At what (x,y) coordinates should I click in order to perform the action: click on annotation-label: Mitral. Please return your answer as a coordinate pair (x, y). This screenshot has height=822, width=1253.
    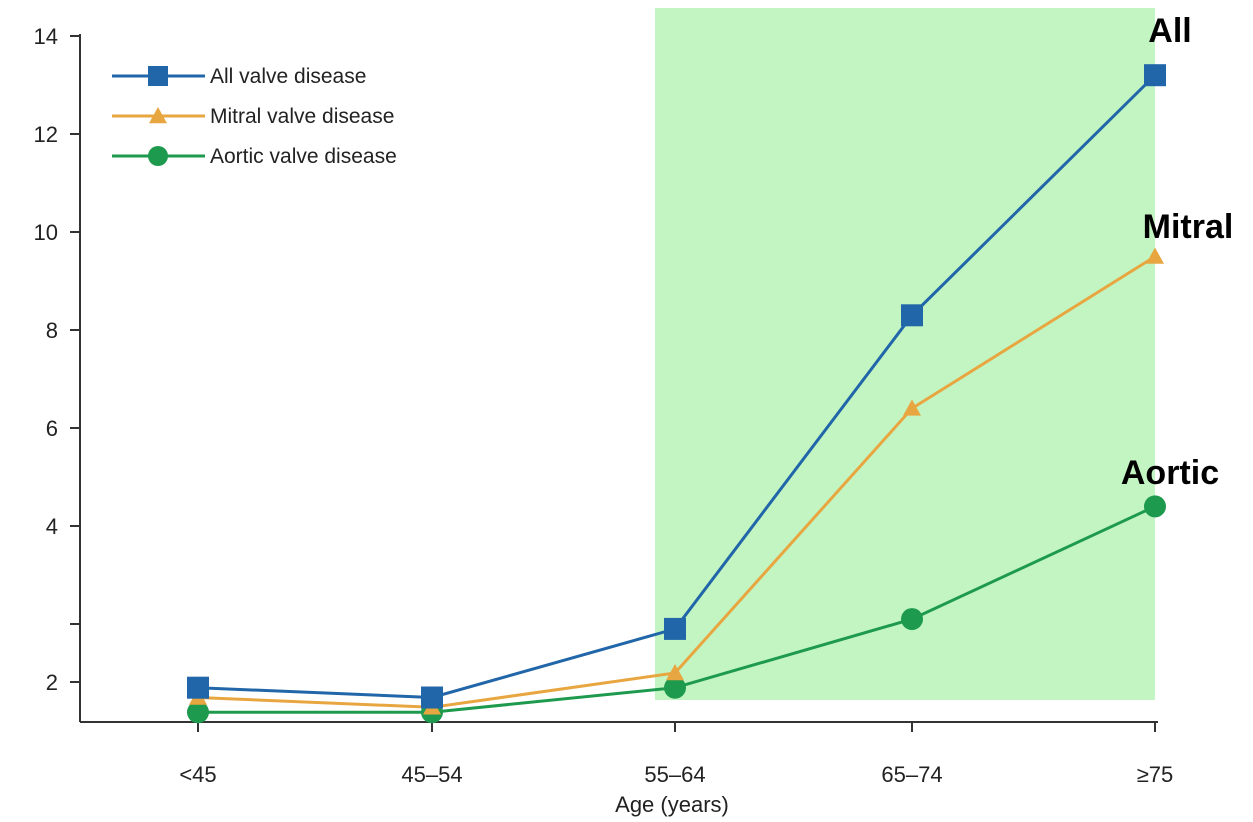
    Looking at the image, I should click on (1188, 227).